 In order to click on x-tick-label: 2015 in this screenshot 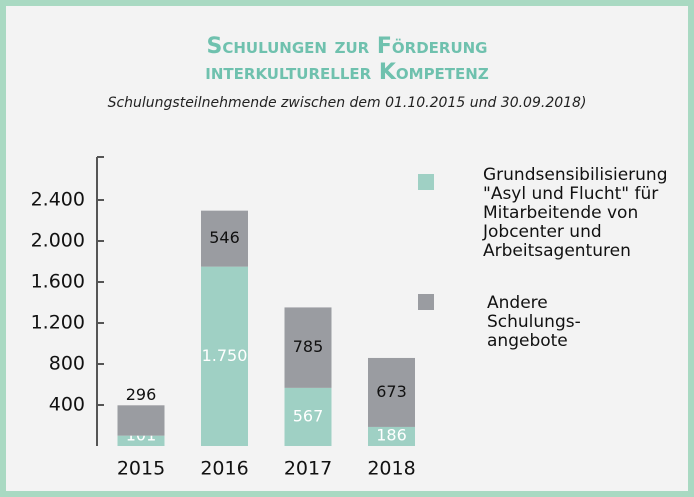, I will do `click(141, 469)`.